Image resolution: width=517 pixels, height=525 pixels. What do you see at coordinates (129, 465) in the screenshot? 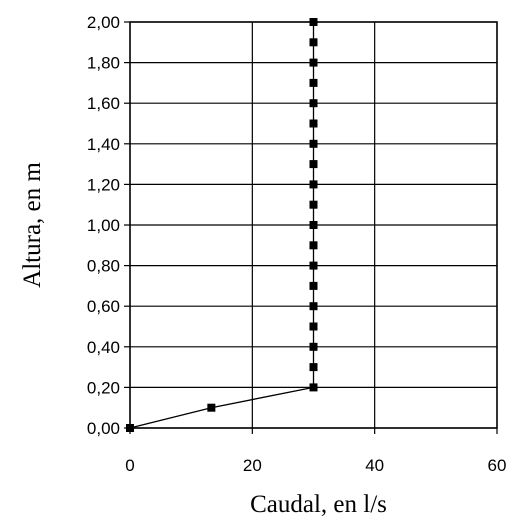
I see `x-tick-label: 0` at bounding box center [129, 465].